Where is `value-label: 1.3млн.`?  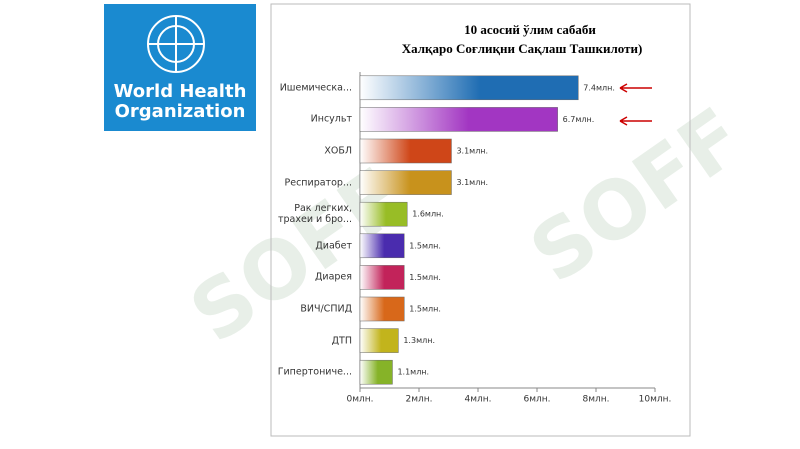
value-label: 1.3млн. is located at coordinates (419, 340).